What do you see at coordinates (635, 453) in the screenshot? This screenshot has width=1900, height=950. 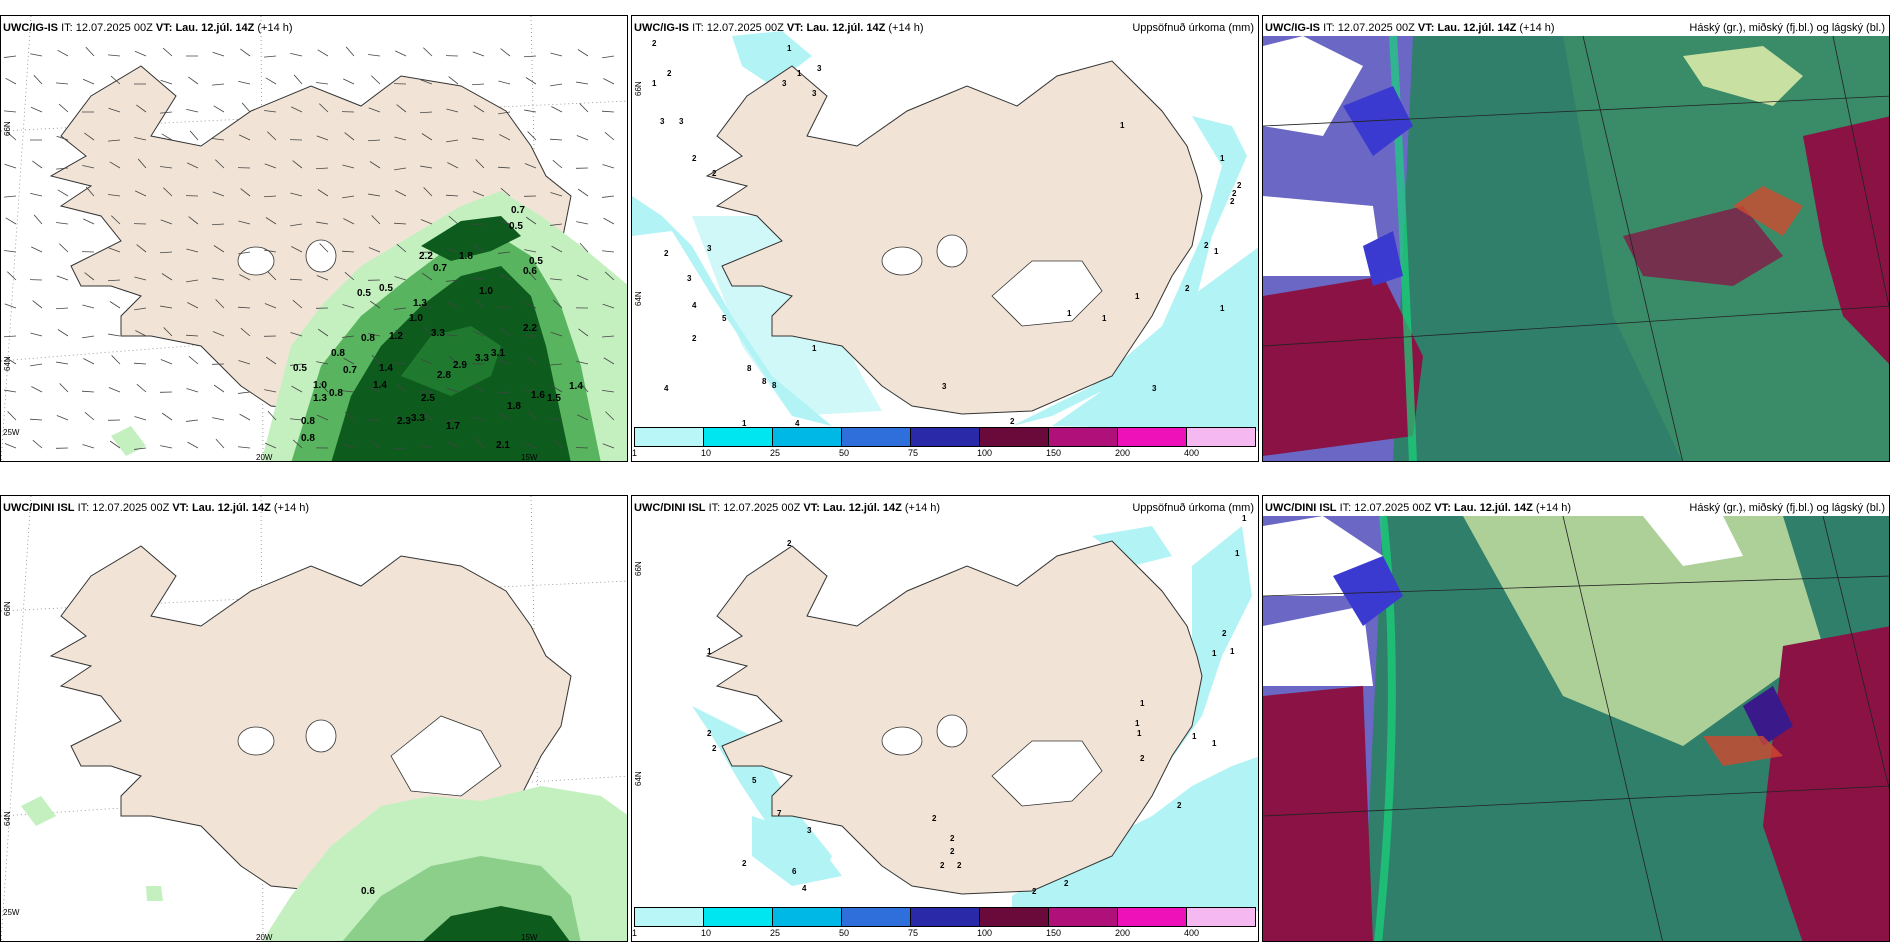 I see `colorbar-tick: 1` at bounding box center [635, 453].